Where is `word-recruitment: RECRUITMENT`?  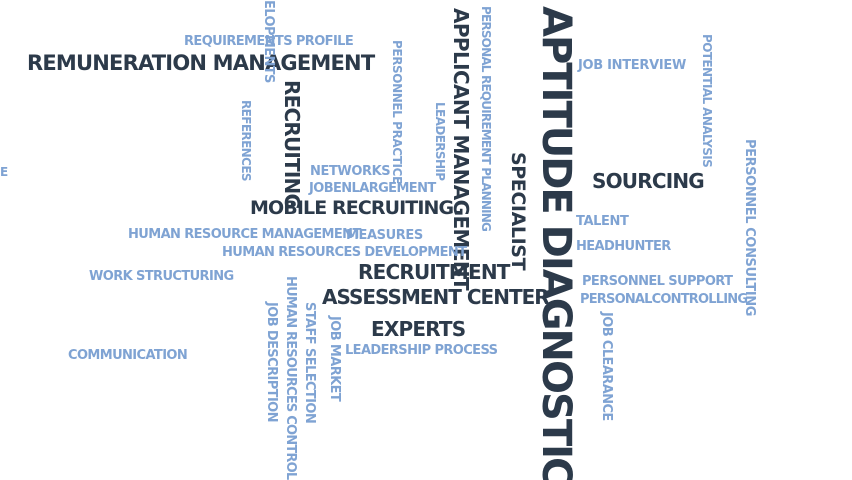
word-recruitment: RECRUITMENT is located at coordinates (434, 272).